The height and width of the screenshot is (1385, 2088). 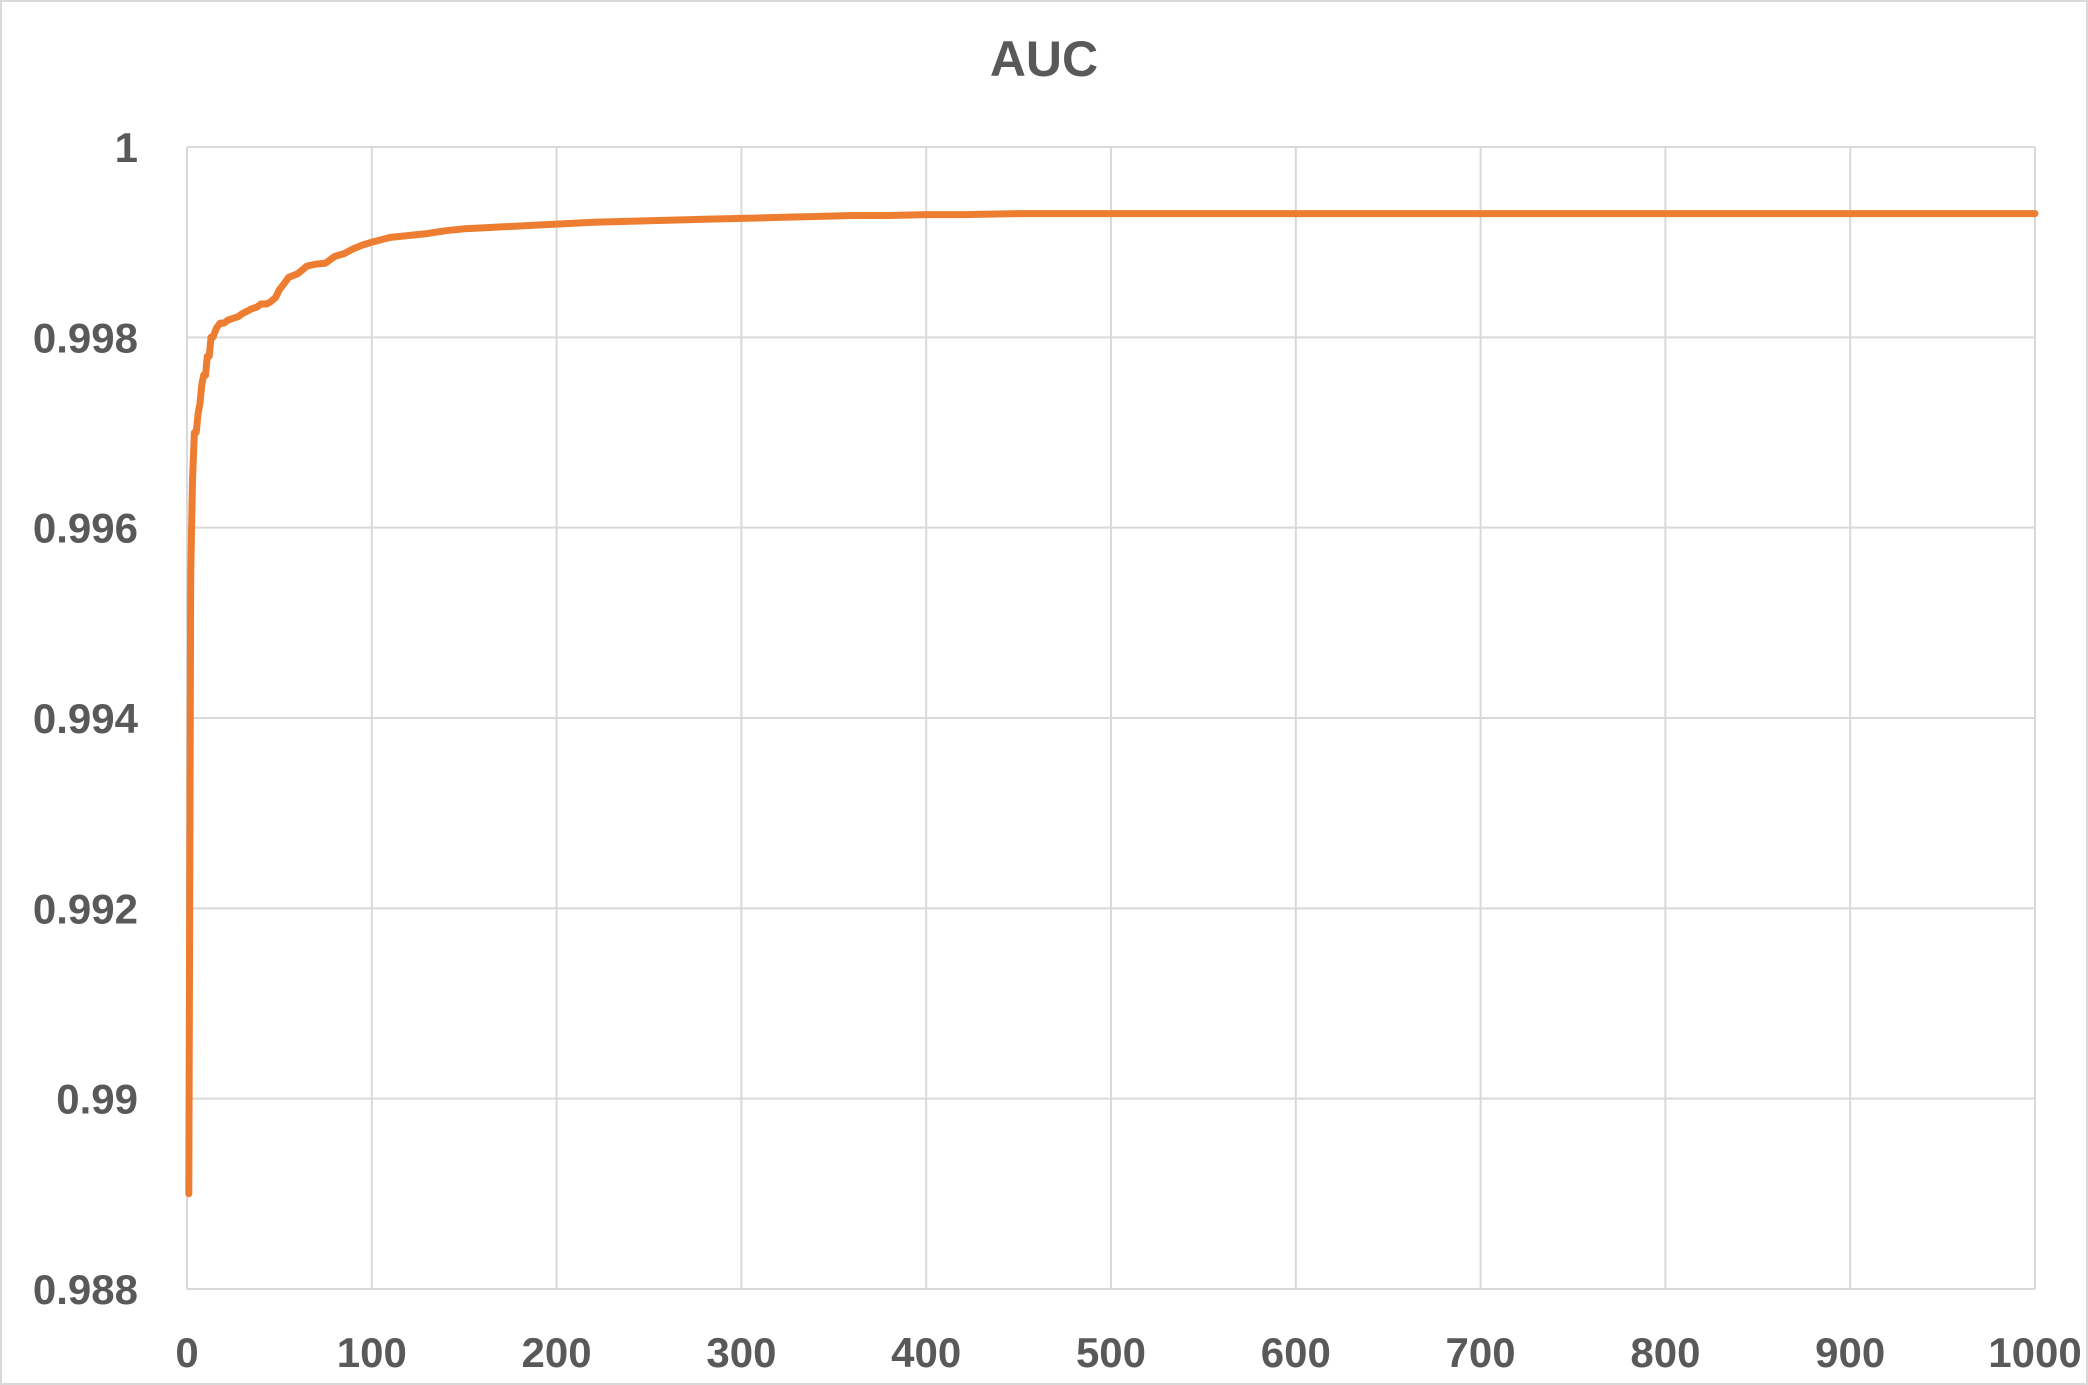 What do you see at coordinates (85, 908) in the screenshot?
I see `y-tick-label: 0.992` at bounding box center [85, 908].